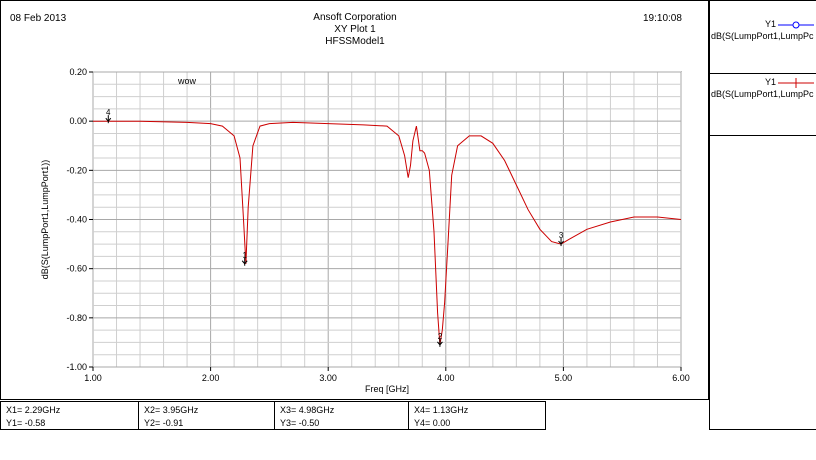 This screenshot has height=460, width=816. What do you see at coordinates (70, 415) in the screenshot?
I see `marker-cell-1: X1= 2.29GHz Y1= -0.58` at bounding box center [70, 415].